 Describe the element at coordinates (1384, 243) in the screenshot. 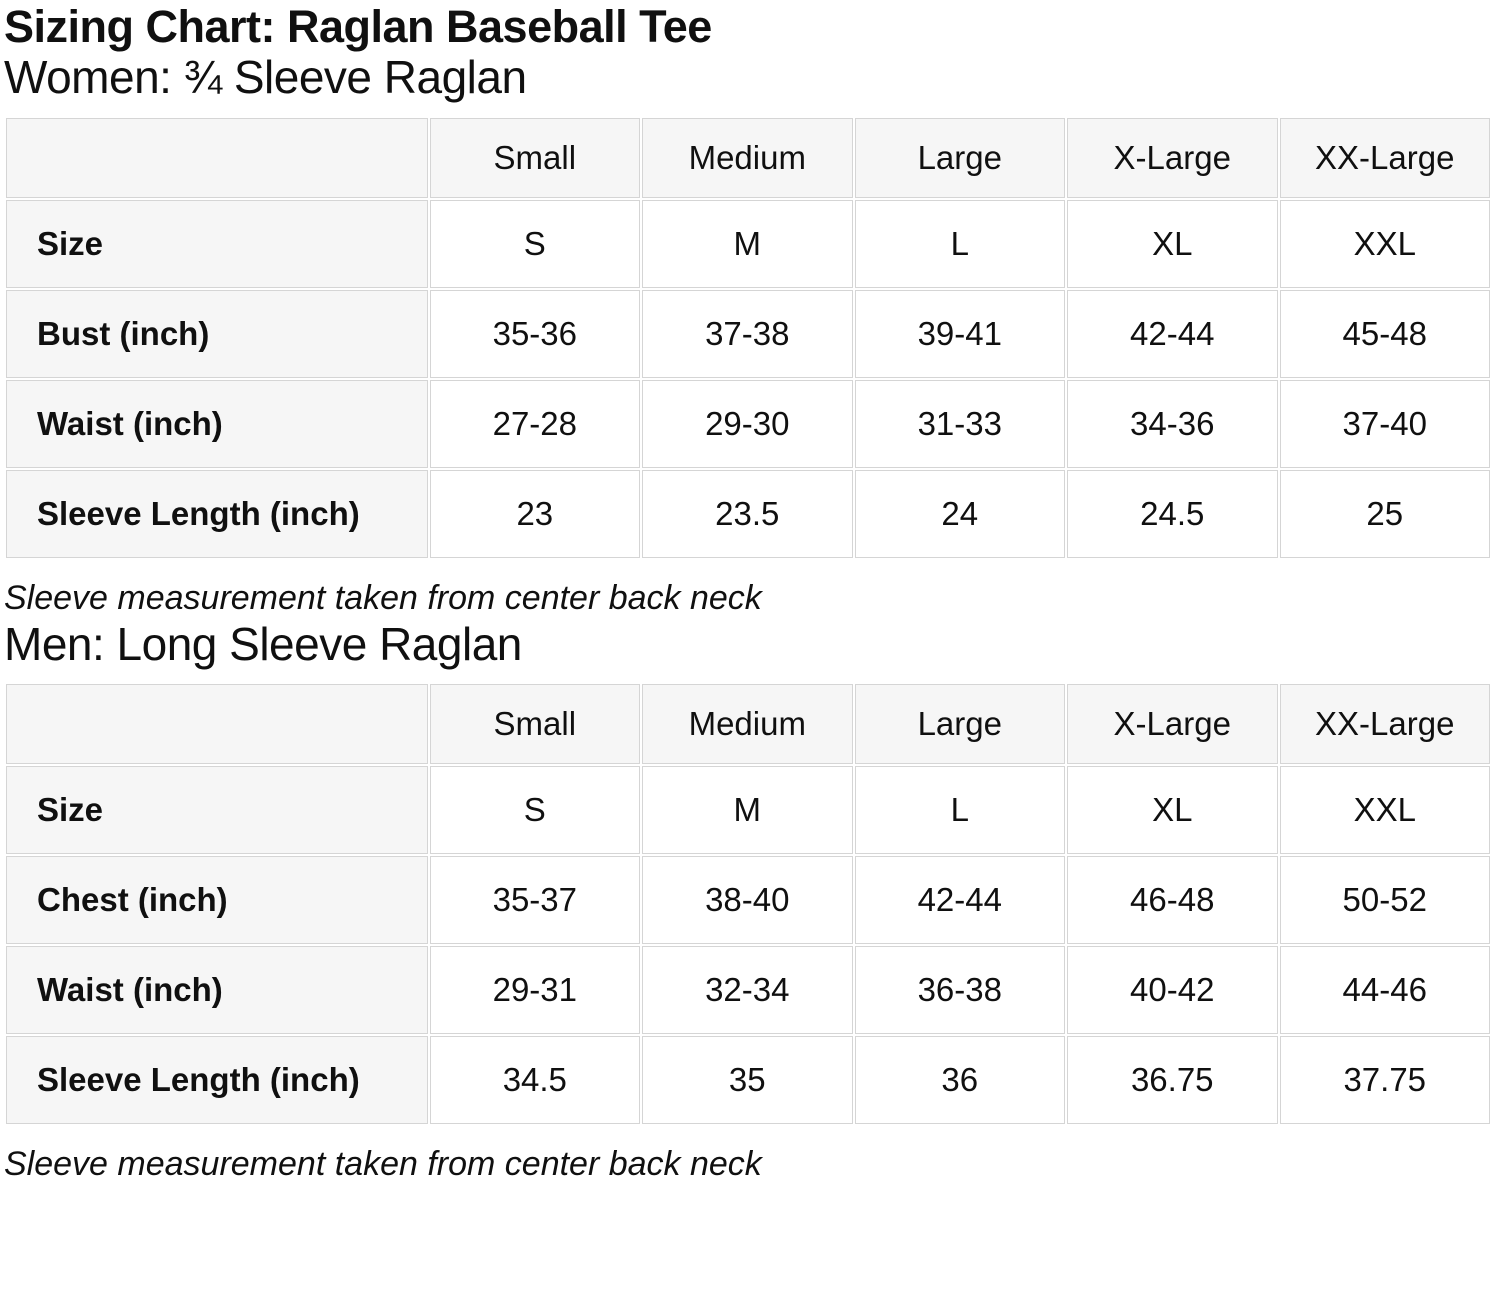

I see `women-size-xxl: XXL` at that location.